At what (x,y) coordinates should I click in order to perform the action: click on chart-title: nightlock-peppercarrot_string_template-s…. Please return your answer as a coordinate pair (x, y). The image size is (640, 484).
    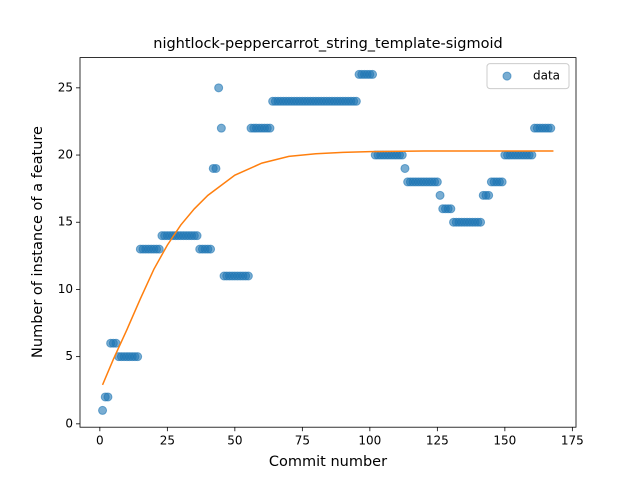
    Looking at the image, I should click on (328, 44).